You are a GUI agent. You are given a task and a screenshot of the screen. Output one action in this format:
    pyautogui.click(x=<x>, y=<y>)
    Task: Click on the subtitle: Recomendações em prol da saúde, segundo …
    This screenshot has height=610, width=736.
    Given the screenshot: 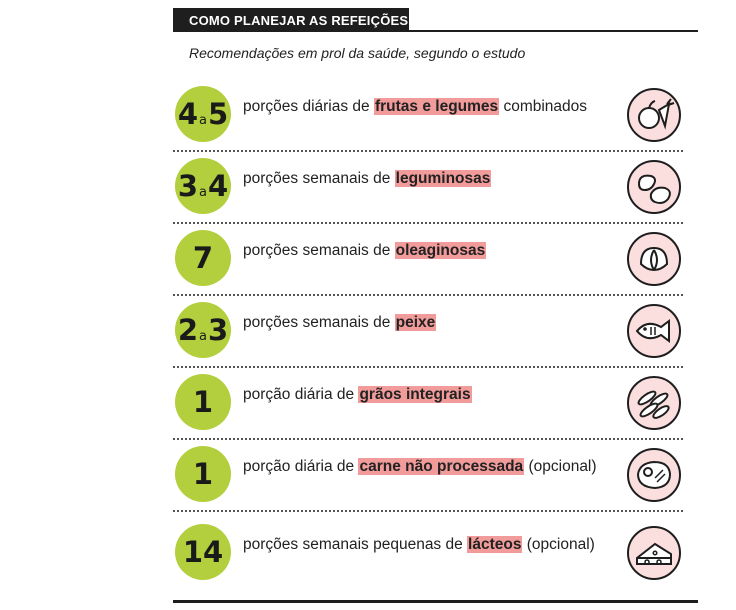 What is the action you would take?
    pyautogui.click(x=357, y=53)
    